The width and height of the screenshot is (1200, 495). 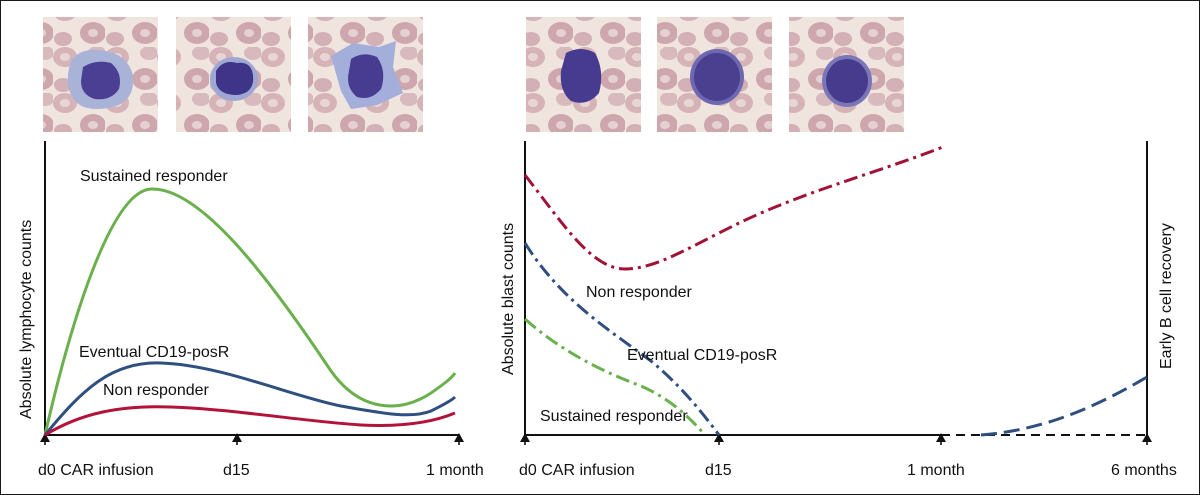 I want to click on right-micrographs, so click(x=715, y=74).